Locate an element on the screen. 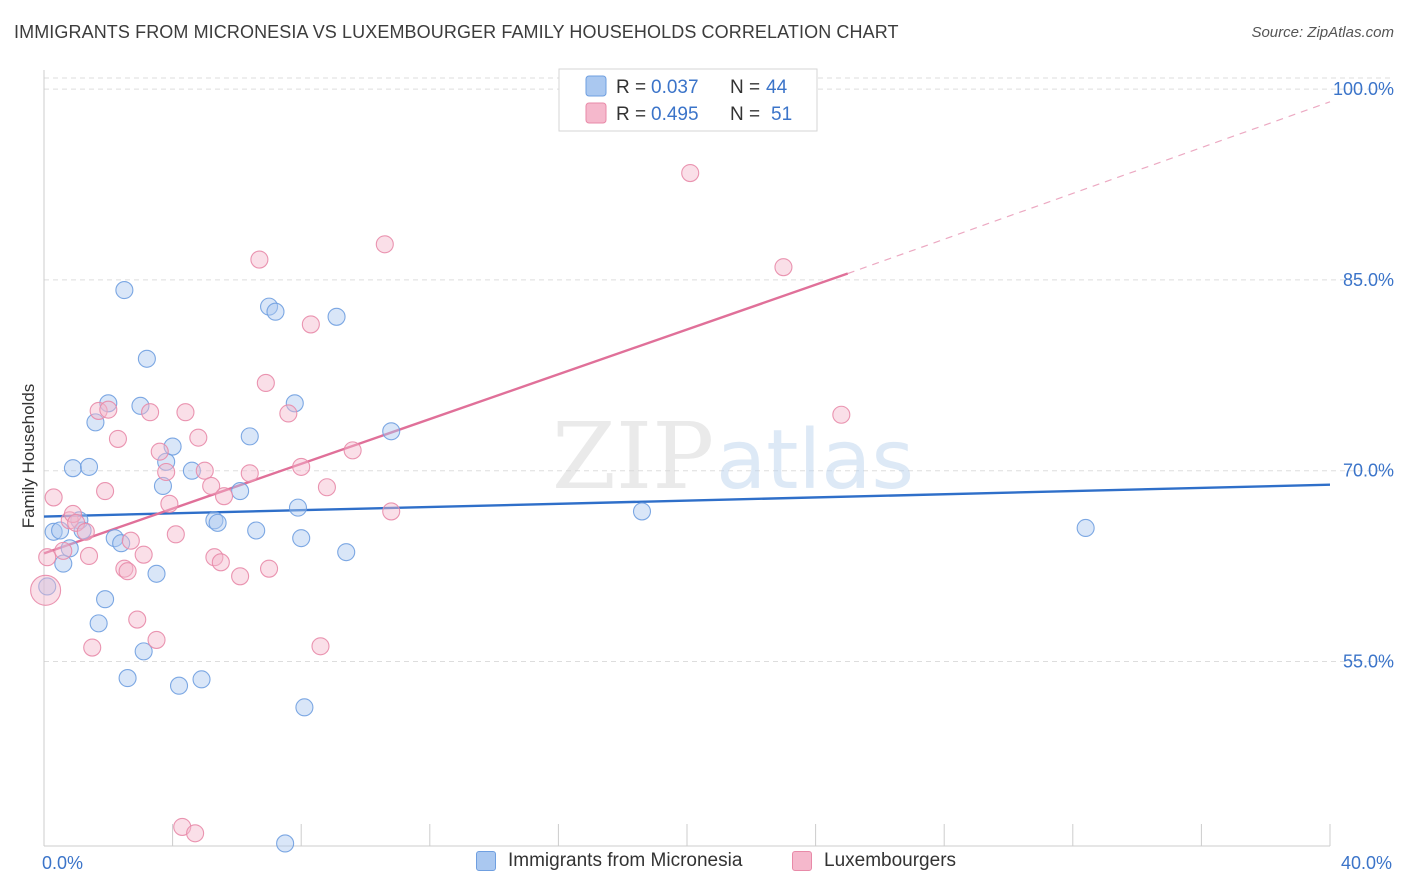  y-tick-label-3: 100.0% is located at coordinates (1363, 89).